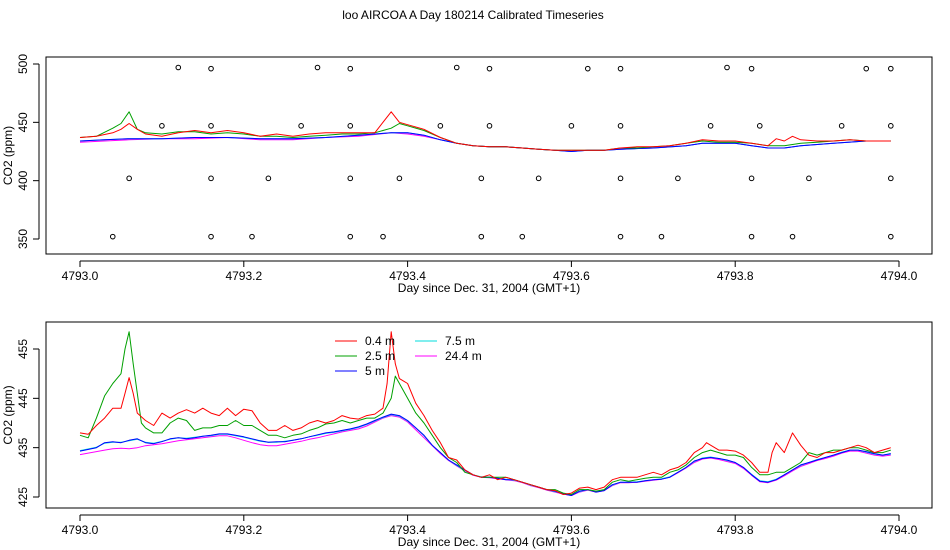  Describe the element at coordinates (23, 447) in the screenshot. I see `y-tick-label: 435` at that location.